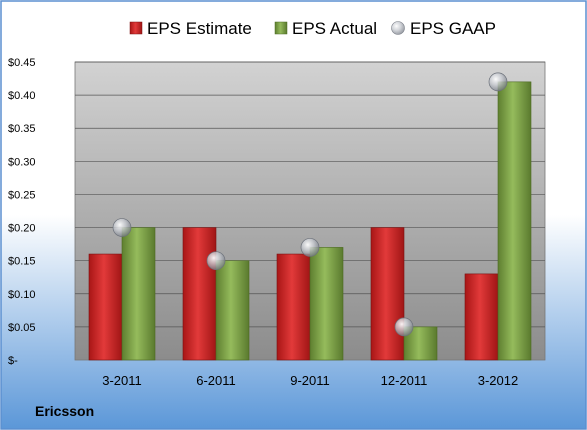  I want to click on y-tick-label: $0.45, so click(22, 63).